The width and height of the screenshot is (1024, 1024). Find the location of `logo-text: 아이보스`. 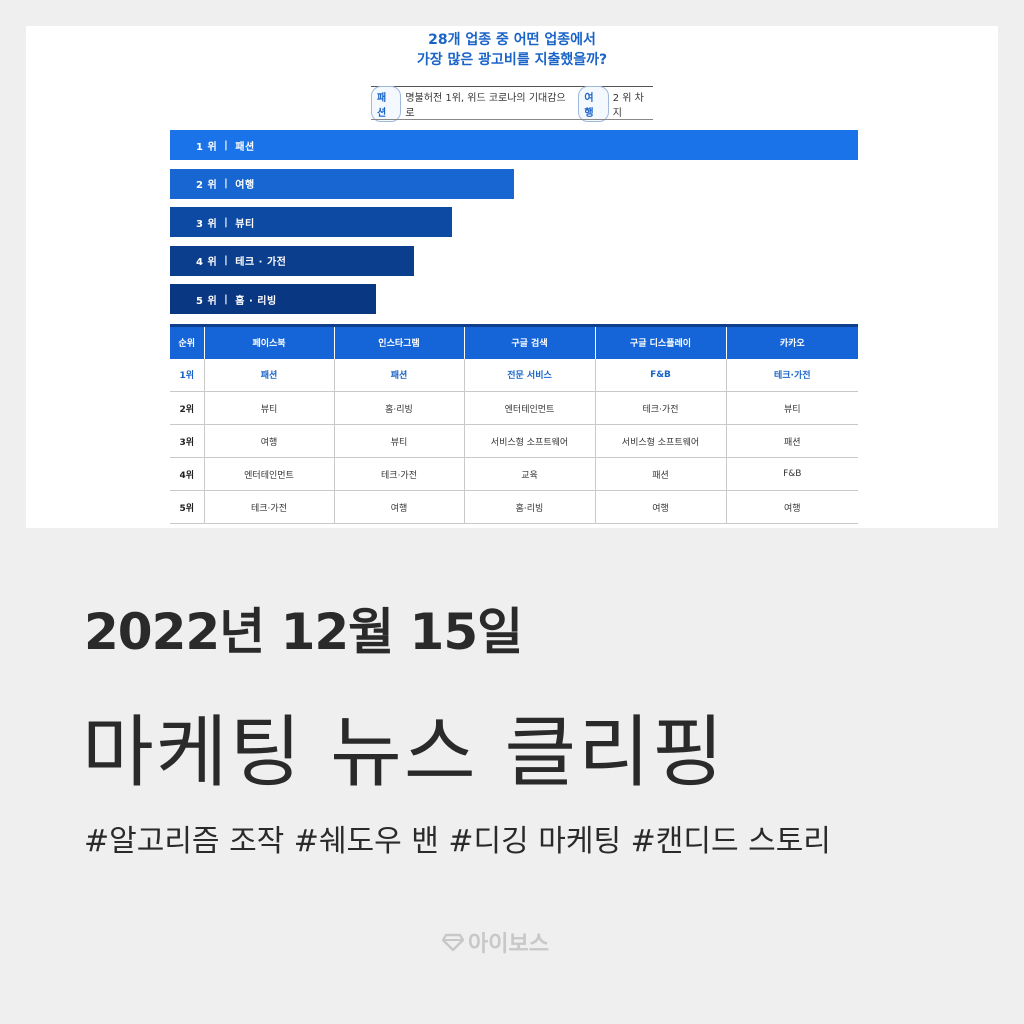

logo-text: 아이보스 is located at coordinates (508, 944).